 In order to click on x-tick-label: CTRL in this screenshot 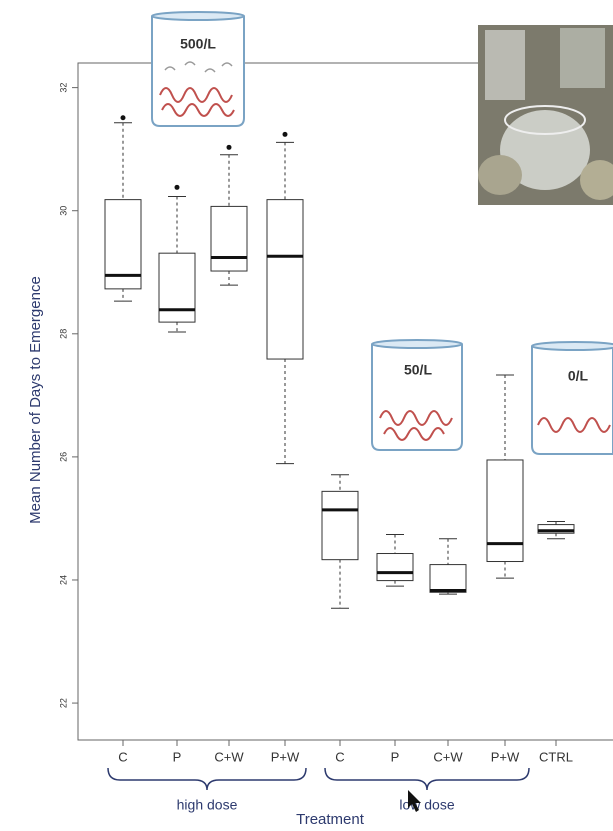, I will do `click(556, 756)`.